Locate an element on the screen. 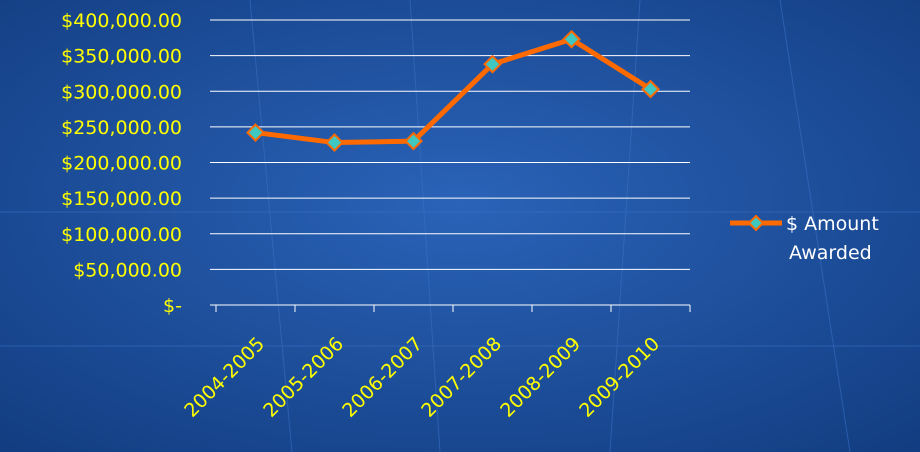  y-tick-label: $150,000.00 is located at coordinates (121, 199).